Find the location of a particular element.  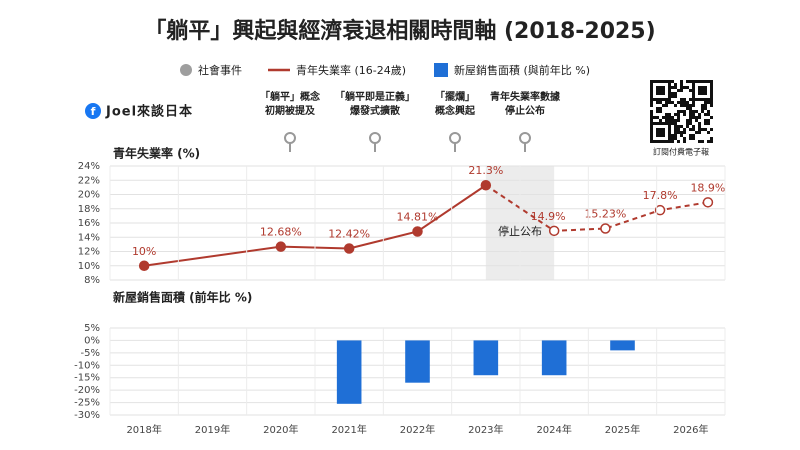

y-tick-label: 24% is located at coordinates (89, 166).